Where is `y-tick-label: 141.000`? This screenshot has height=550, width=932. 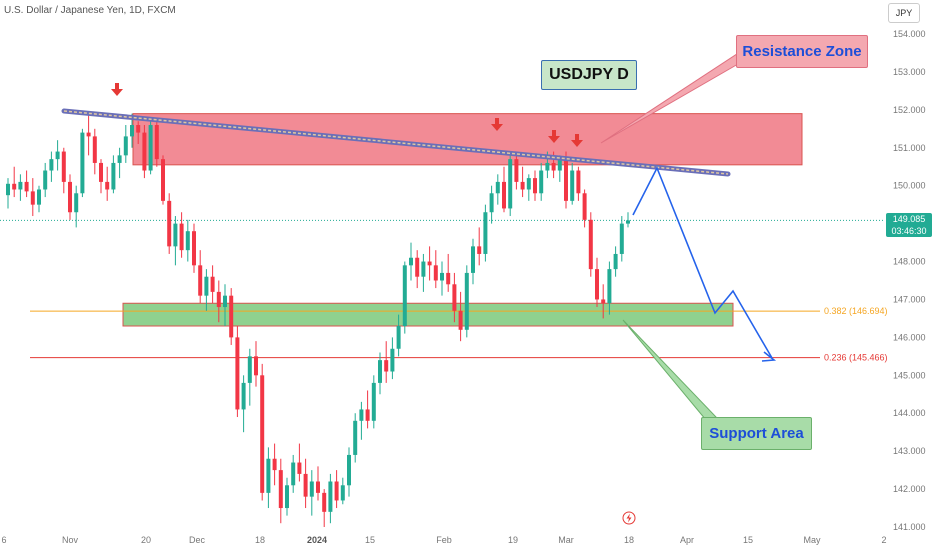 y-tick-label: 141.000 is located at coordinates (909, 527).